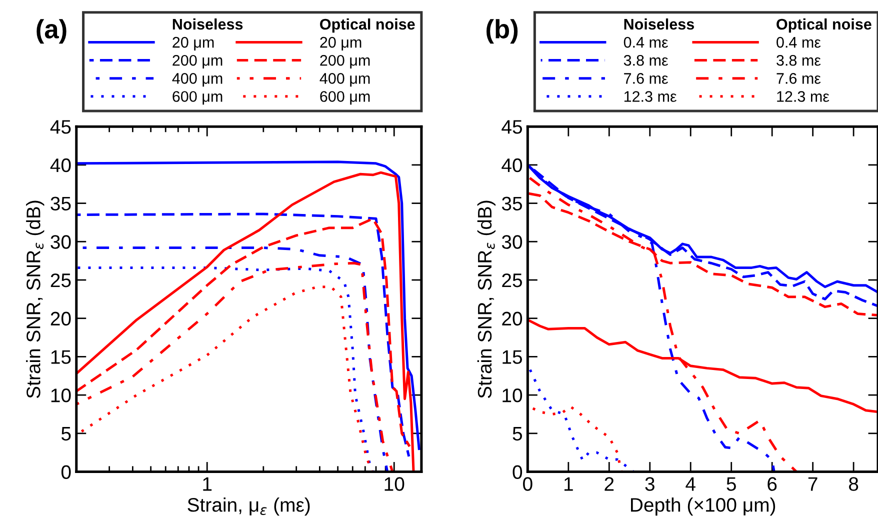 The width and height of the screenshot is (878, 523). What do you see at coordinates (394, 484) in the screenshot?
I see `x-tick-label: 10` at bounding box center [394, 484].